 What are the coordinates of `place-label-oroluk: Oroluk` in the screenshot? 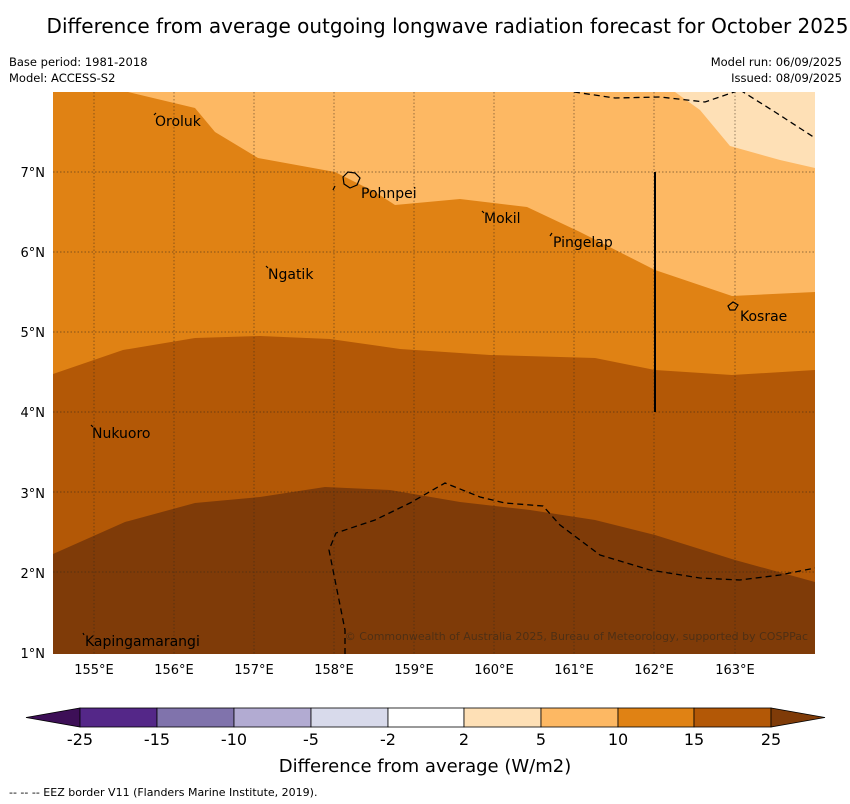 It's located at (178, 122).